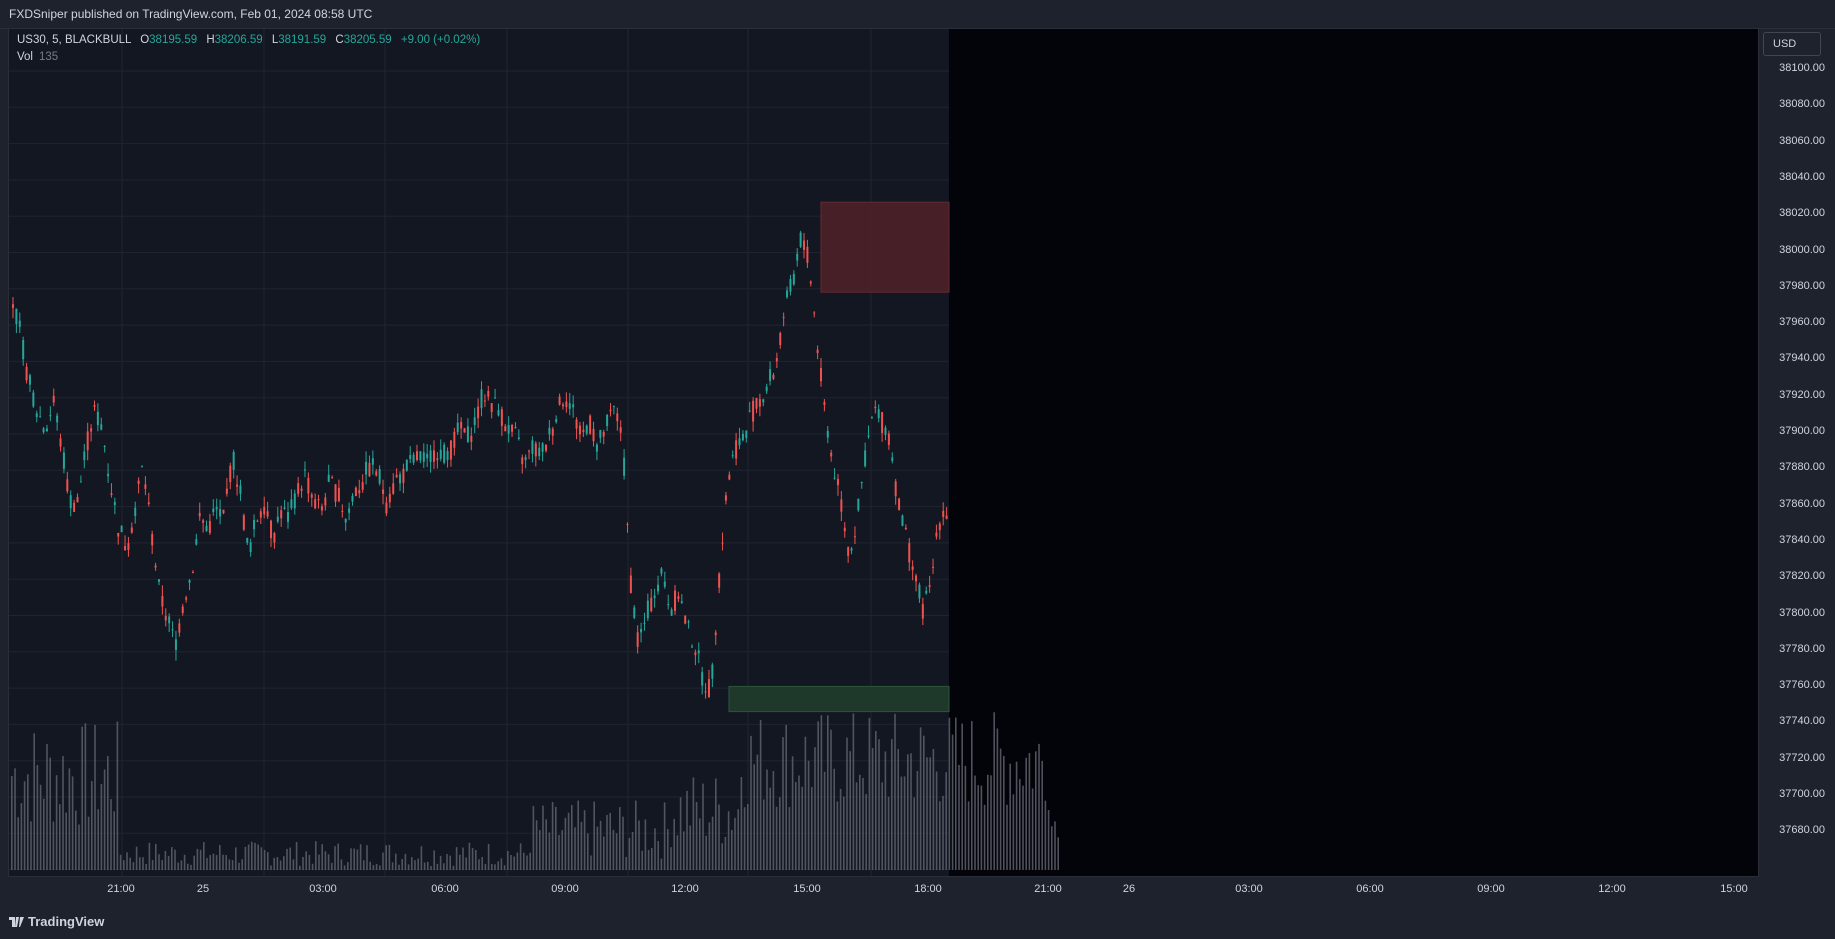 This screenshot has width=1835, height=939. Describe the element at coordinates (1802, 431) in the screenshot. I see `price-tick-label: 37900.00` at that location.